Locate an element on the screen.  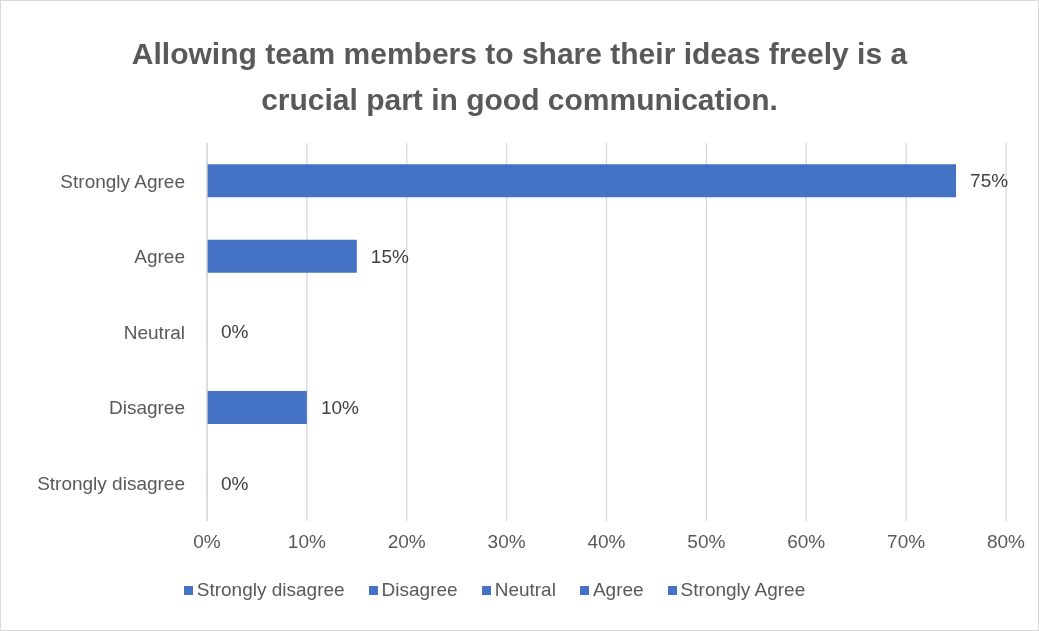
x-tick-label: 50% is located at coordinates (706, 542).